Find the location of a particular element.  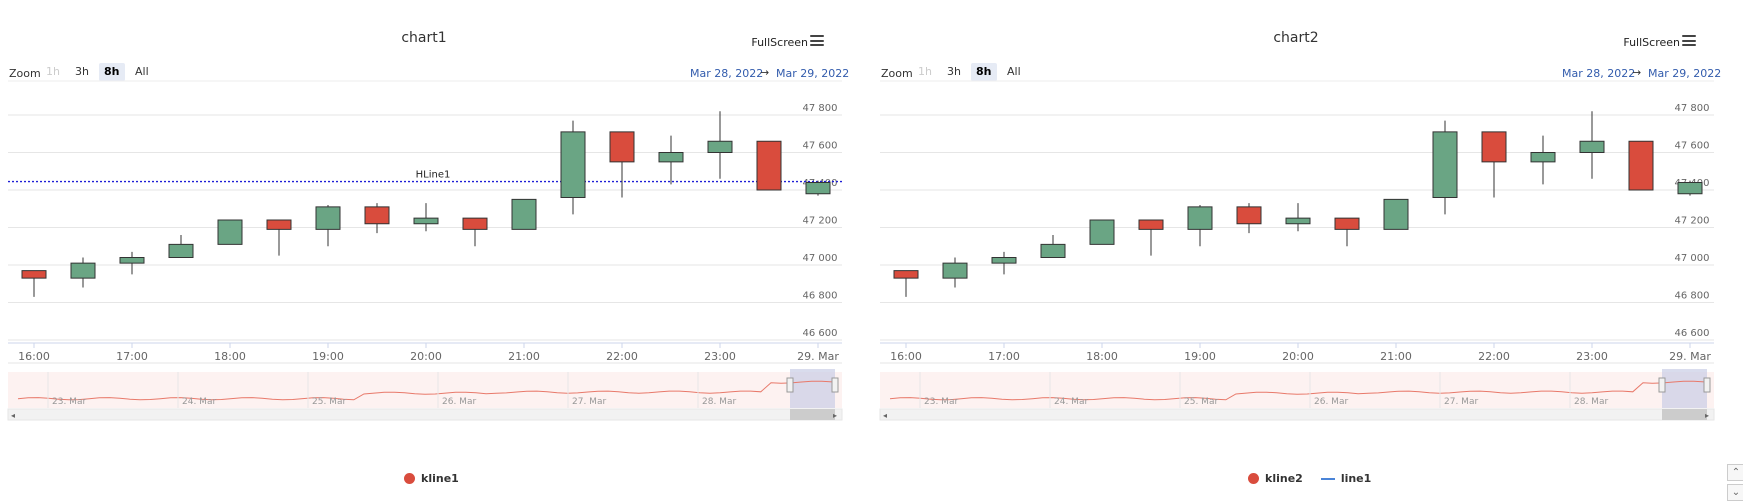

scroll-left-icon: ◂ is located at coordinates (885, 415).